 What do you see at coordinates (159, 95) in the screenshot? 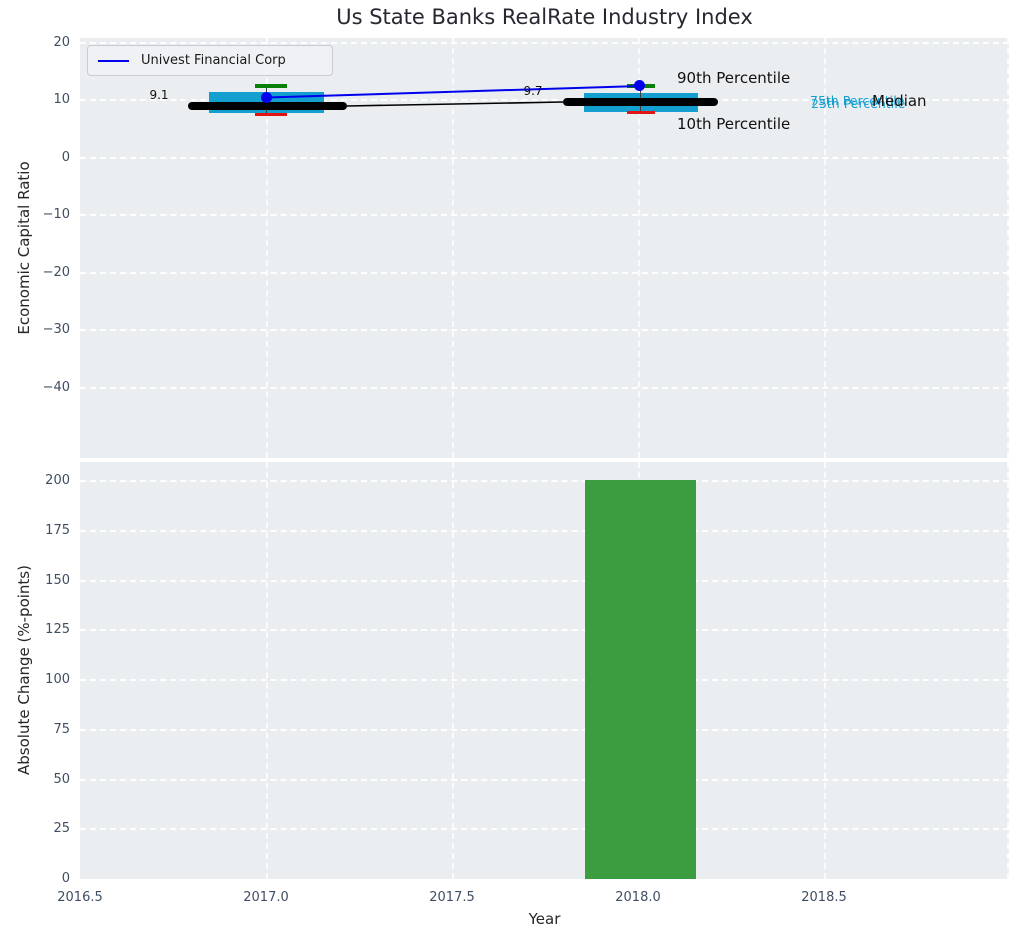
I see `median-value-label-2017: 9.1` at bounding box center [159, 95].